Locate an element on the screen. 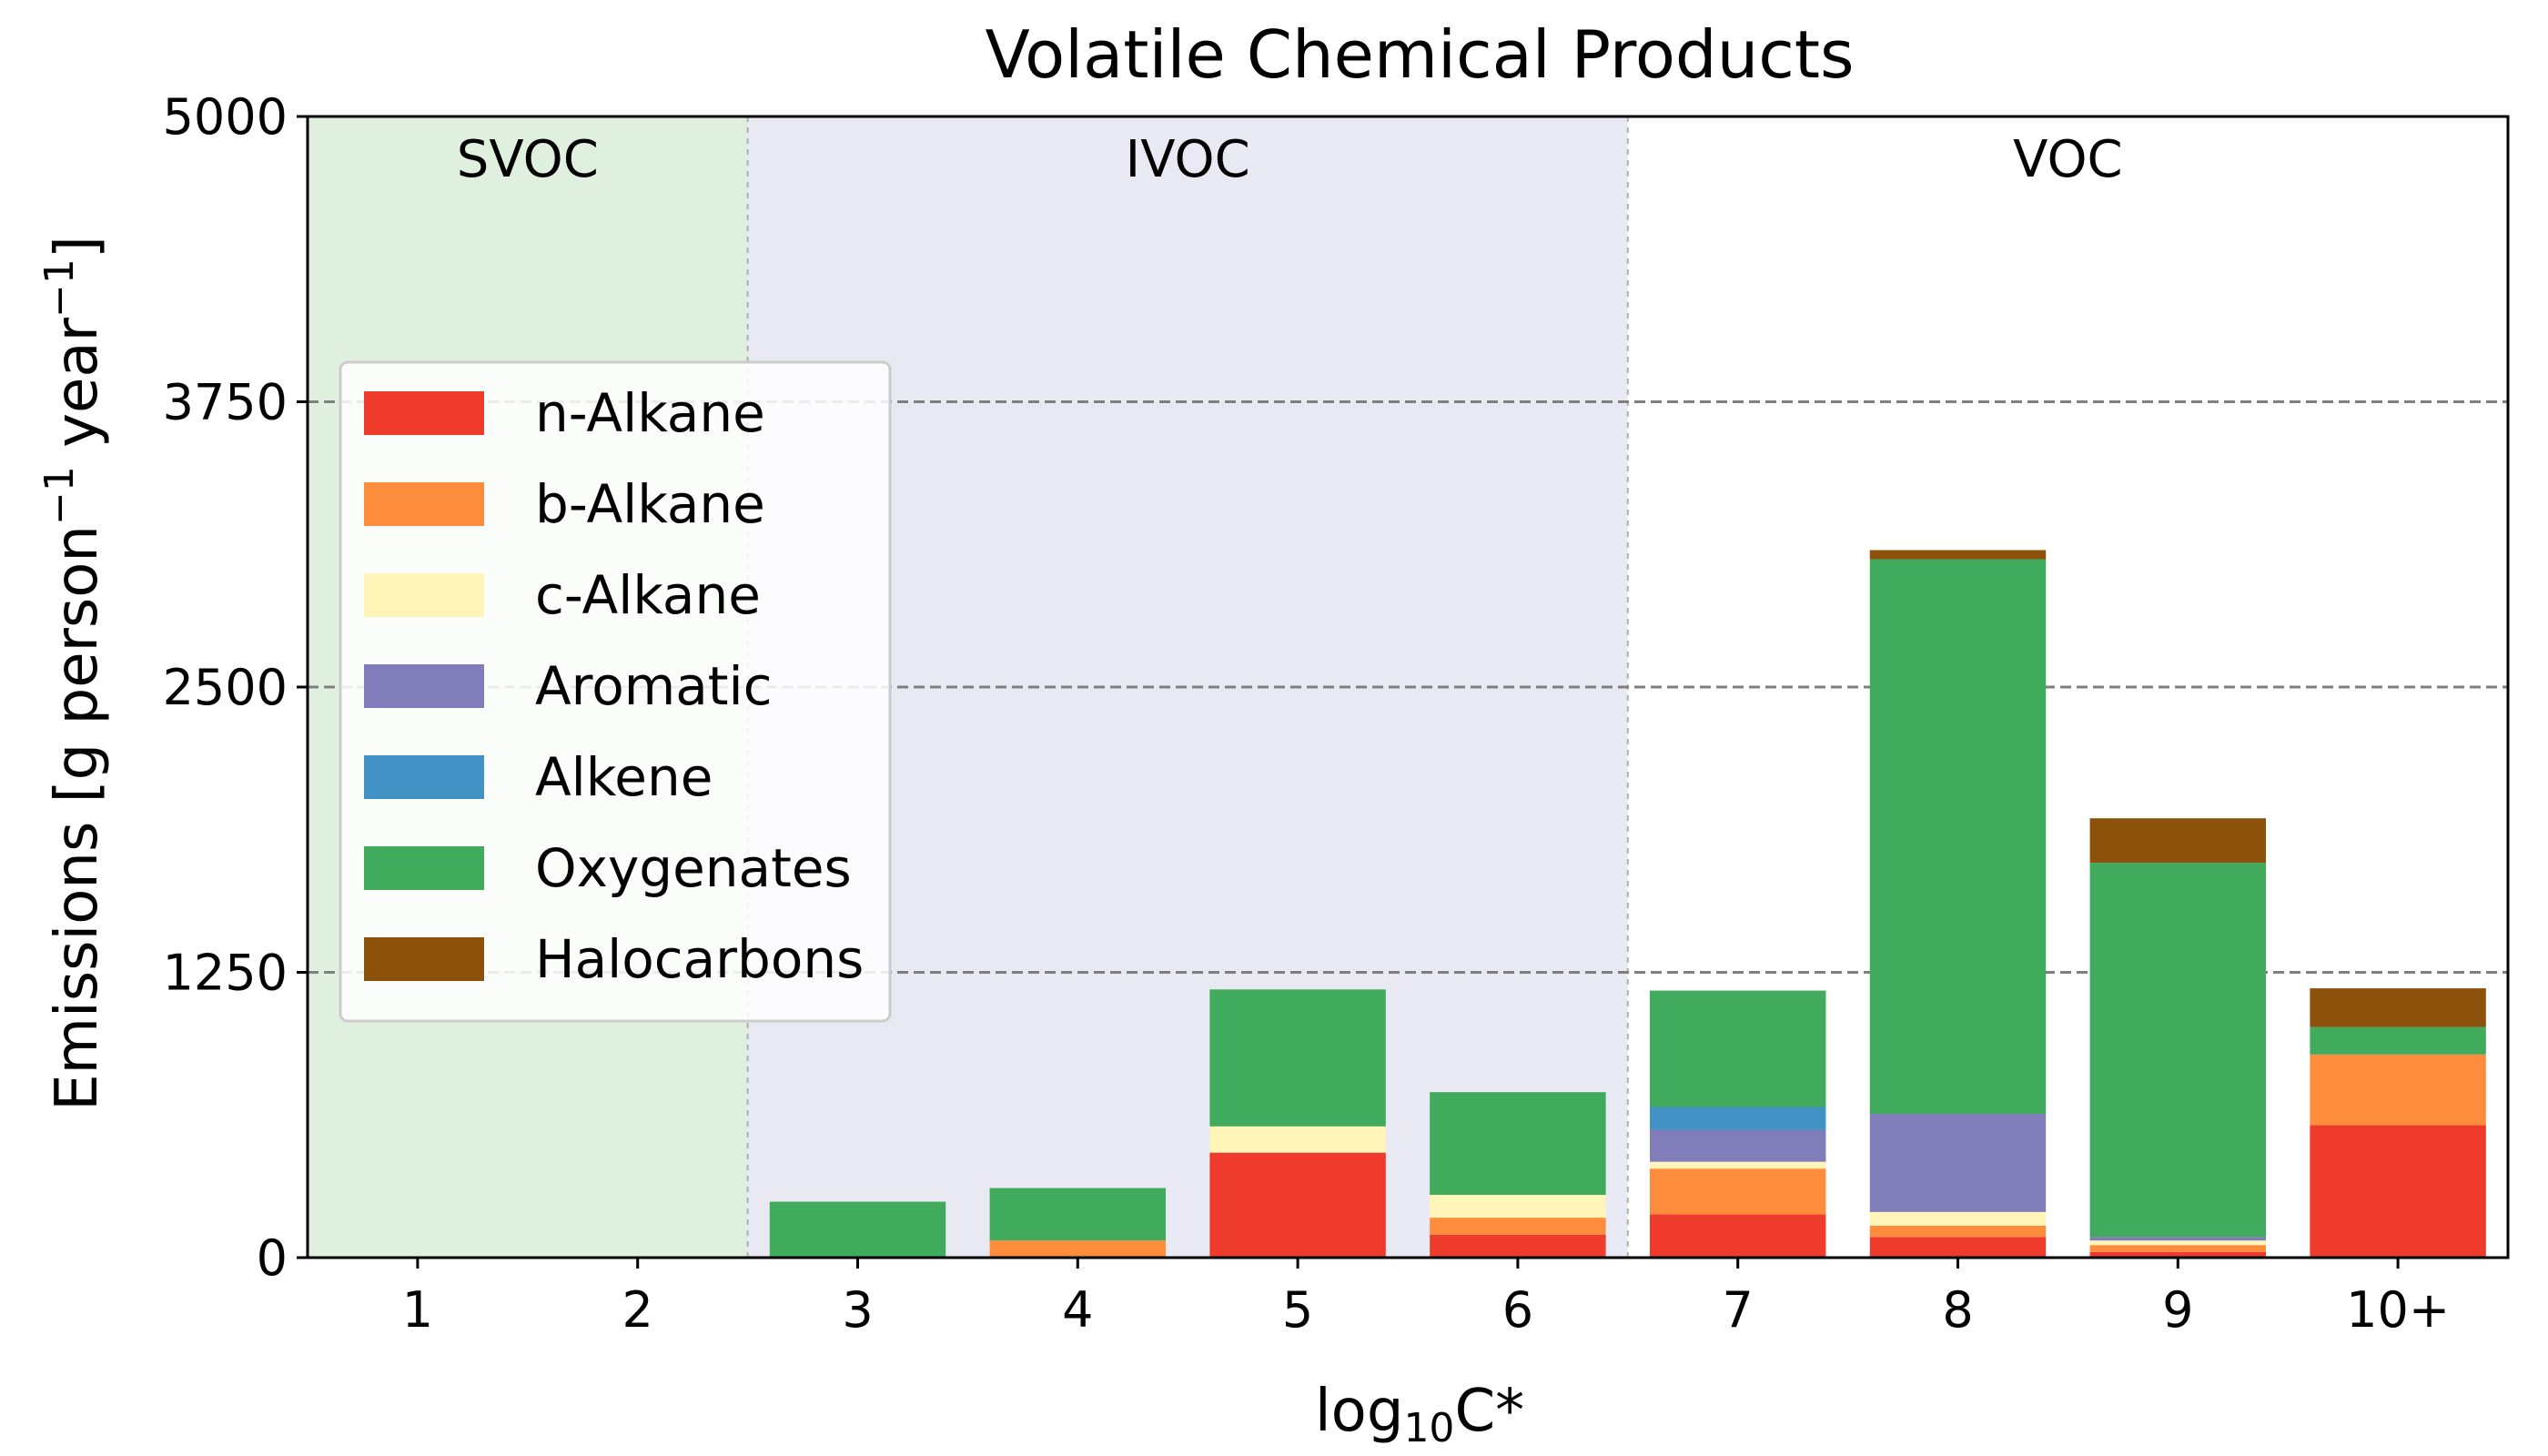 Image resolution: width=2548 pixels, height=1456 pixels. x-tick-label: 6 is located at coordinates (1518, 1310).